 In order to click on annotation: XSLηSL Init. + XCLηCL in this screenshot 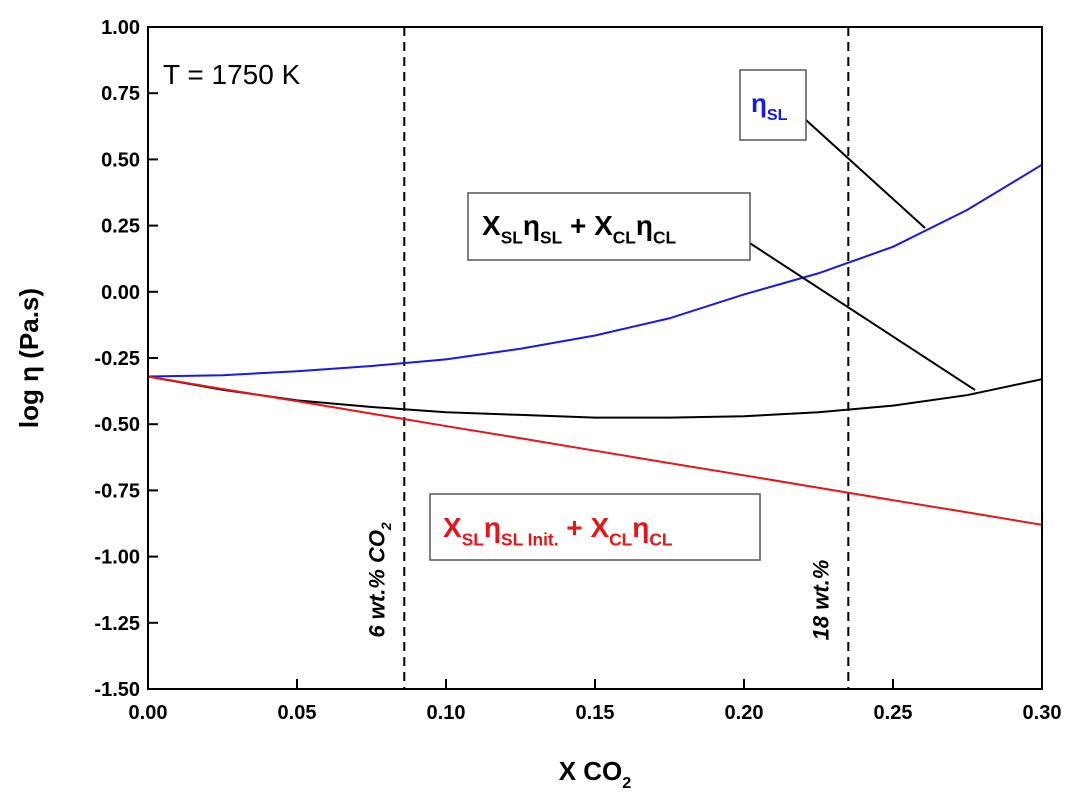, I will do `click(558, 530)`.